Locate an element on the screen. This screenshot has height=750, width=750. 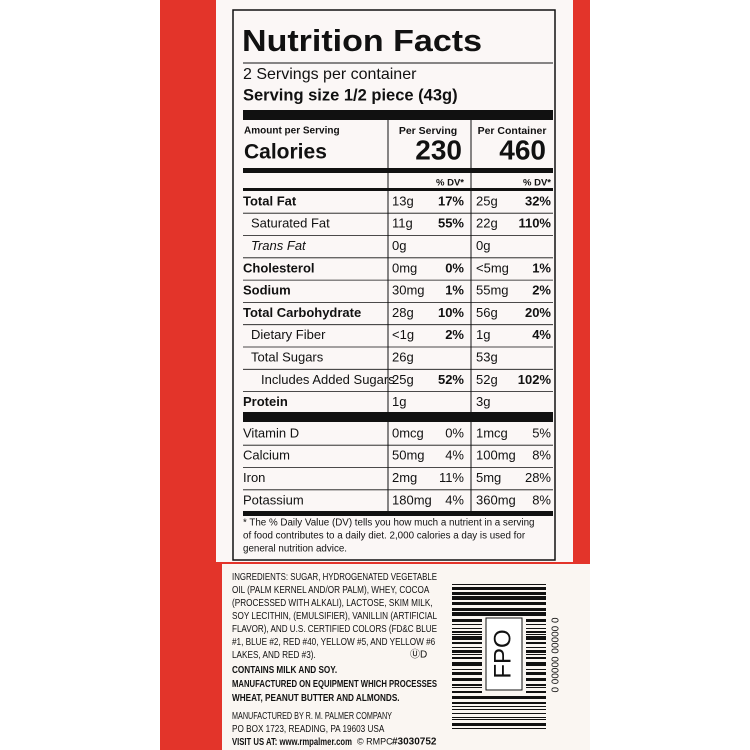
serving-size: Serving size 1/2 piece (43g) is located at coordinates (350, 95).